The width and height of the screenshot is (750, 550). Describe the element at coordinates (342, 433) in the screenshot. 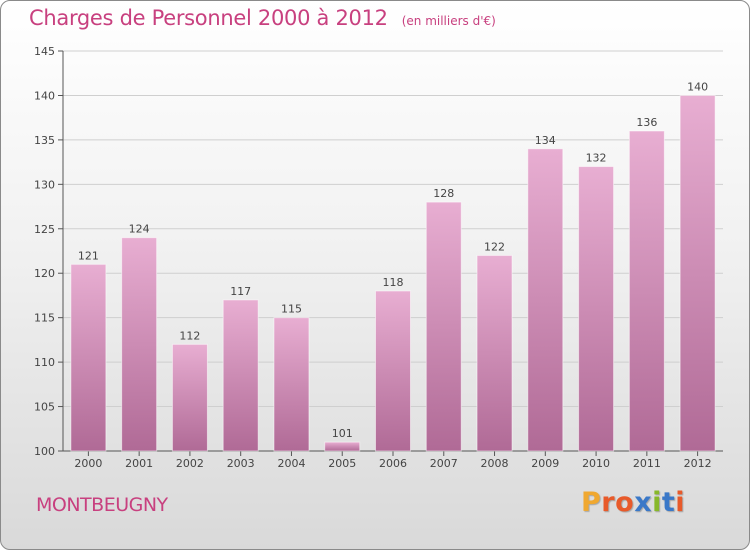

I see `data-label-2005: 101` at that location.